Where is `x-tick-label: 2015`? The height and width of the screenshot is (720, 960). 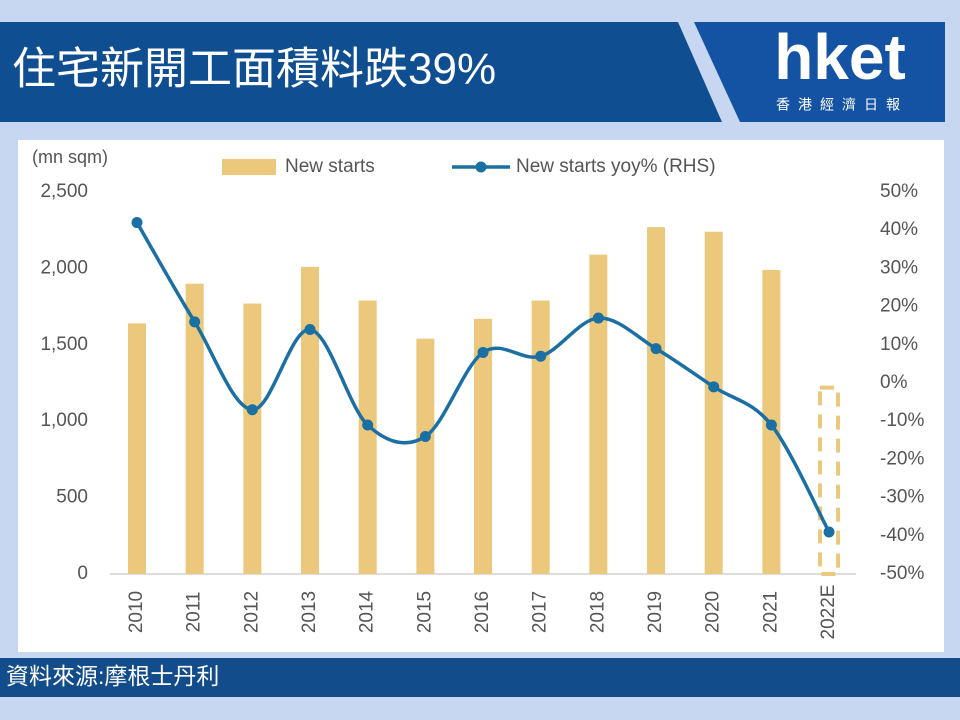
x-tick-label: 2015 is located at coordinates (424, 612).